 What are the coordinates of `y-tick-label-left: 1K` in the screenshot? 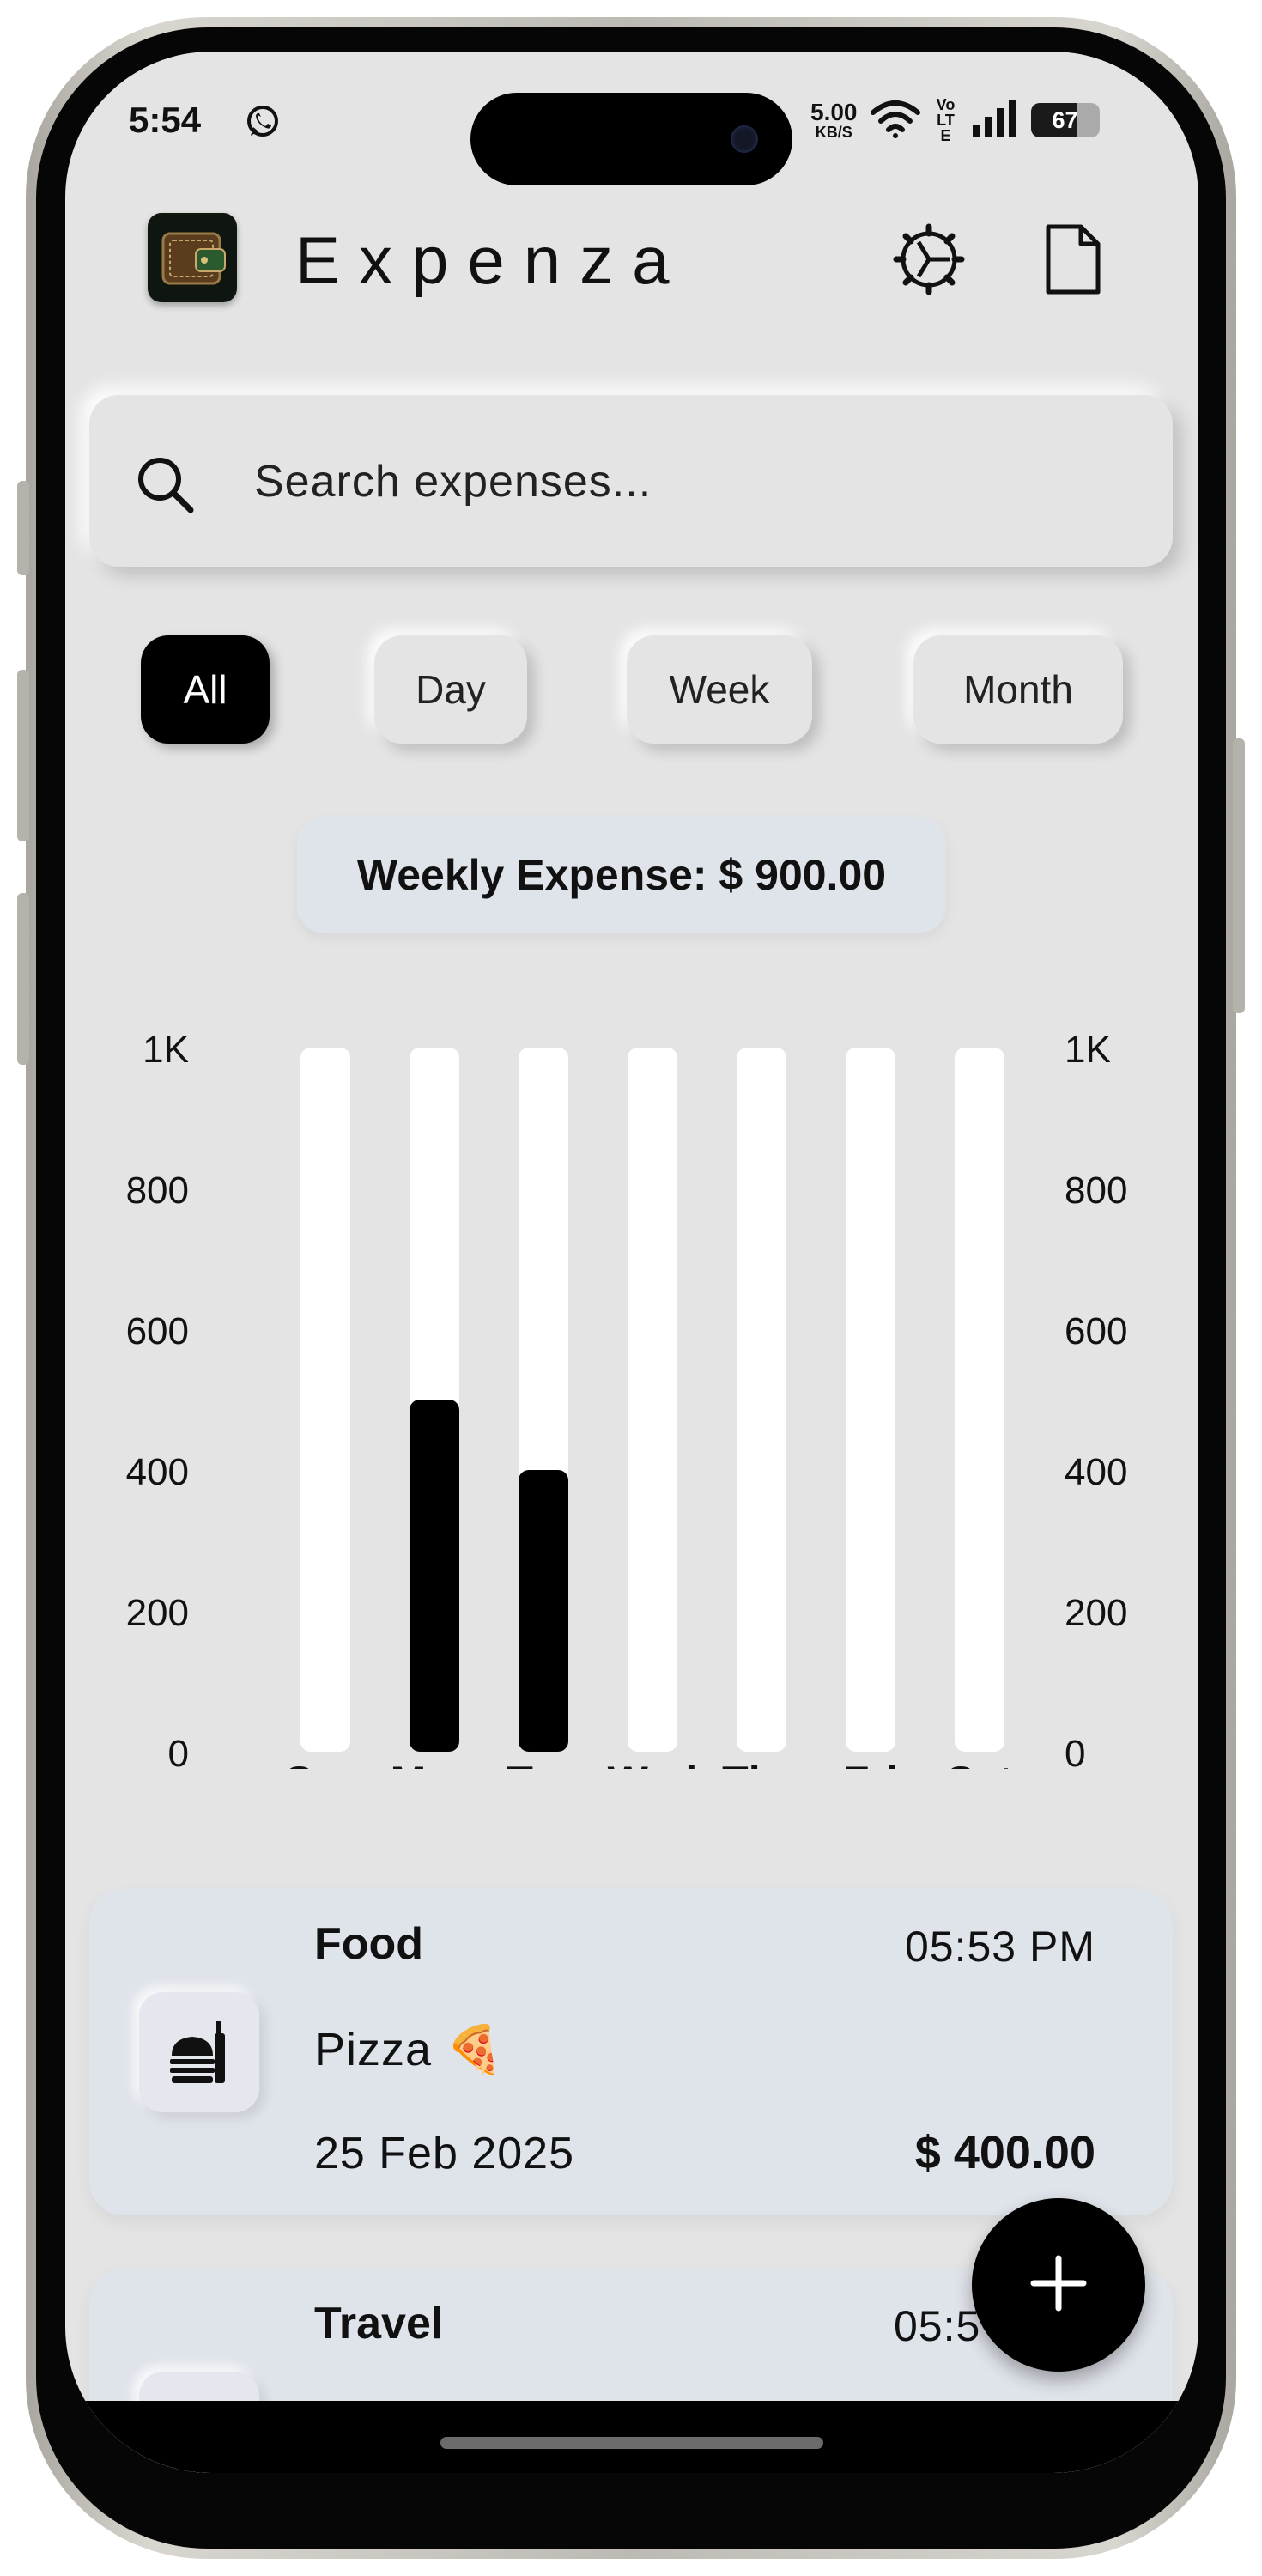 It's located at (166, 1050).